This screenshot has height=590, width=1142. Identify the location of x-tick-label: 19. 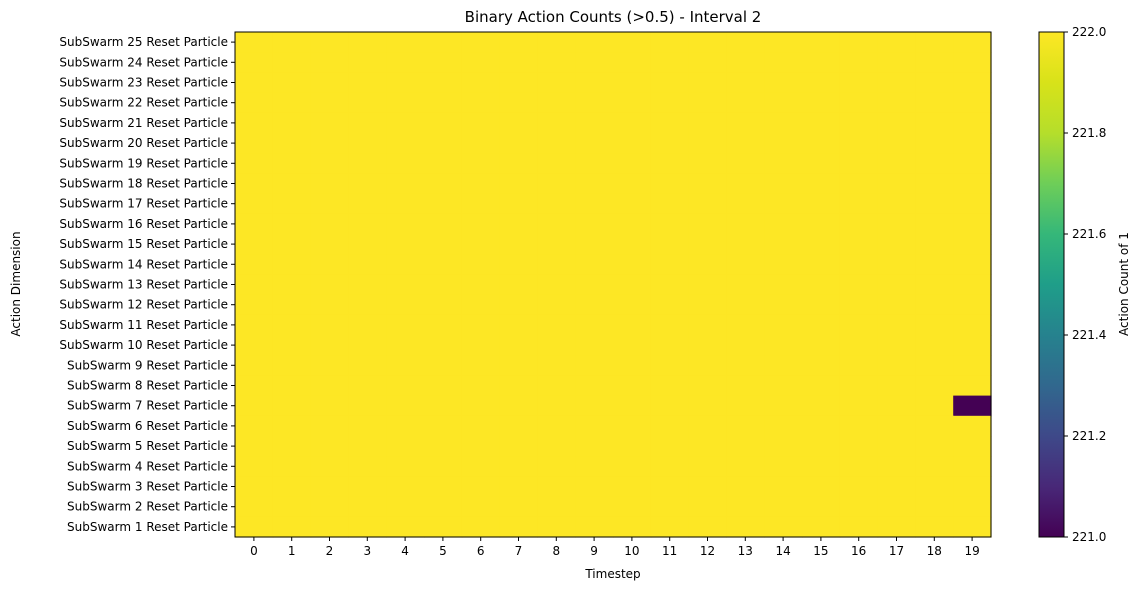
(971, 551).